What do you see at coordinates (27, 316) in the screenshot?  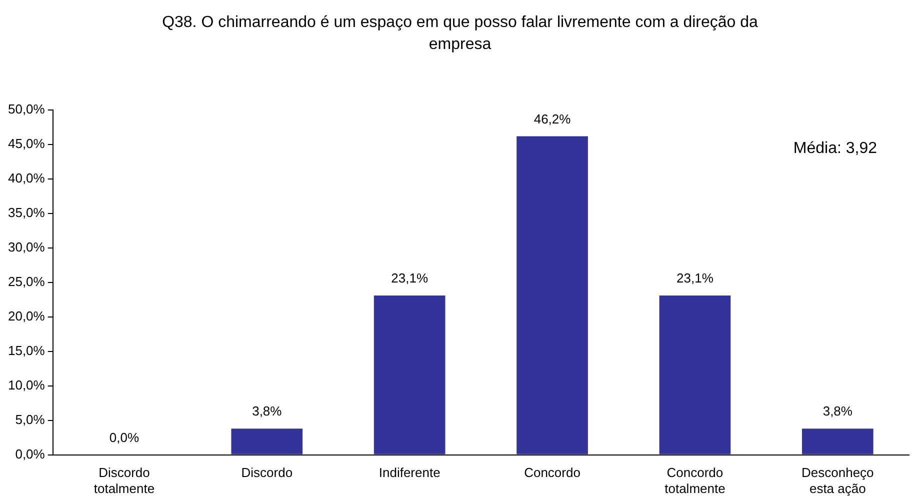 I see `y-tick-label: 20,0%` at bounding box center [27, 316].